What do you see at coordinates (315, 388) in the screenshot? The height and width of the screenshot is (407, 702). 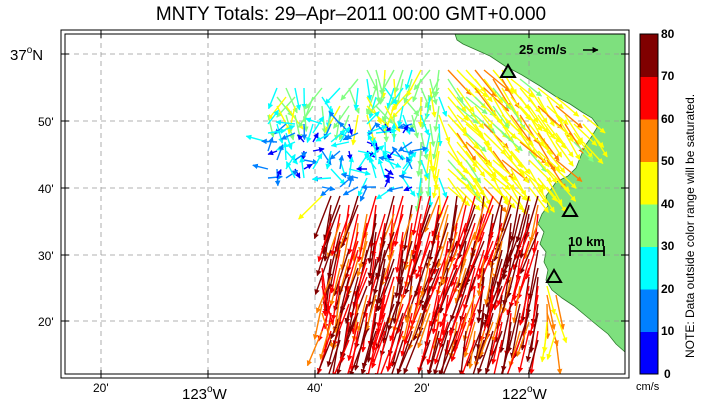 I see `lon-40-label: 40'` at bounding box center [315, 388].